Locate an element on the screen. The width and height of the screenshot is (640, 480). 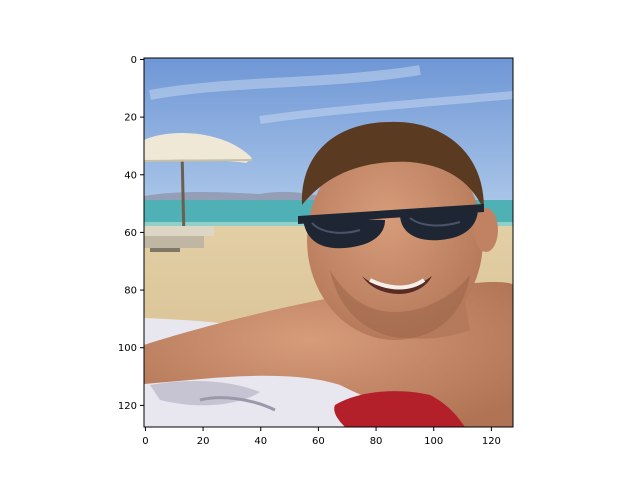
y-tick-label: 60 is located at coordinates (130, 233).